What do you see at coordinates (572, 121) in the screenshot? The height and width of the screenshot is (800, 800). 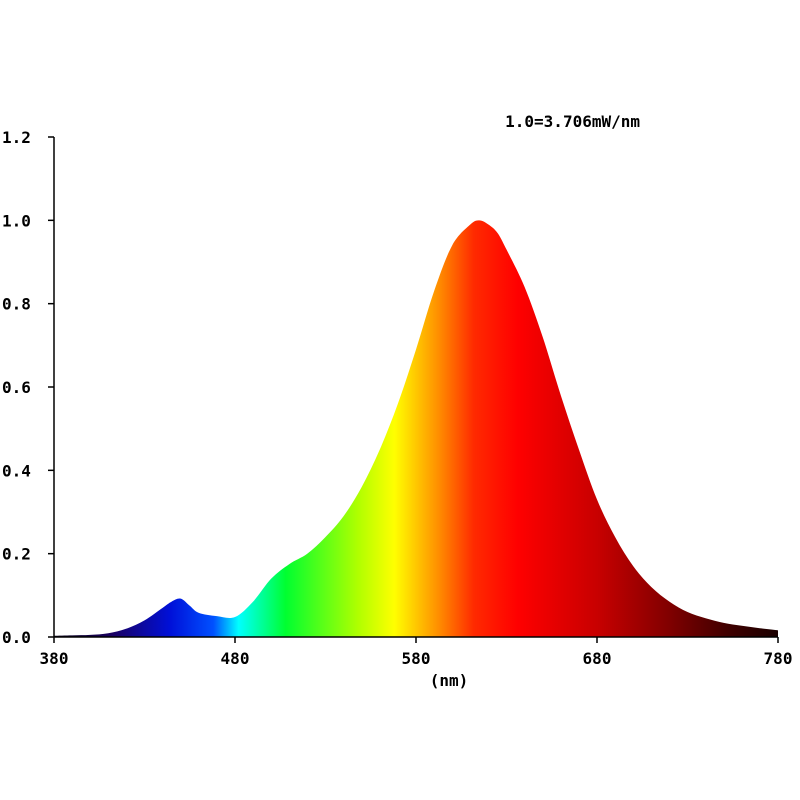 I see `scale-annotation: 1.0=3.706mW/nm` at bounding box center [572, 121].